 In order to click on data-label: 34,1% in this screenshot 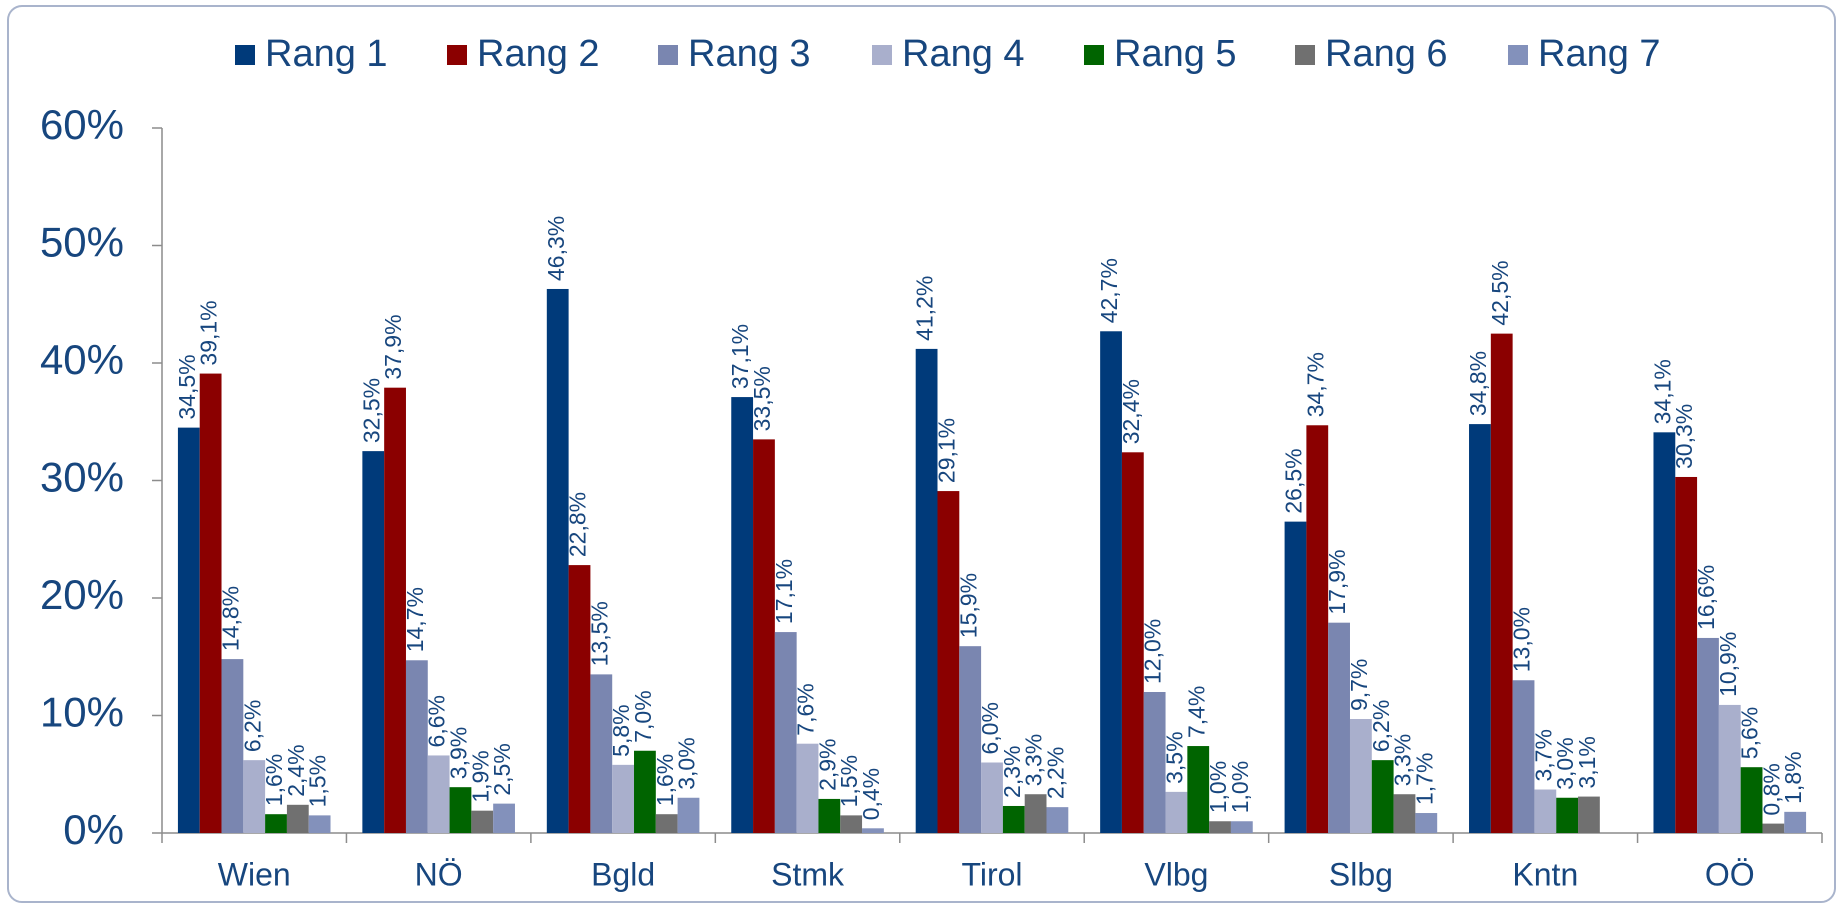, I will do `click(1662, 391)`.